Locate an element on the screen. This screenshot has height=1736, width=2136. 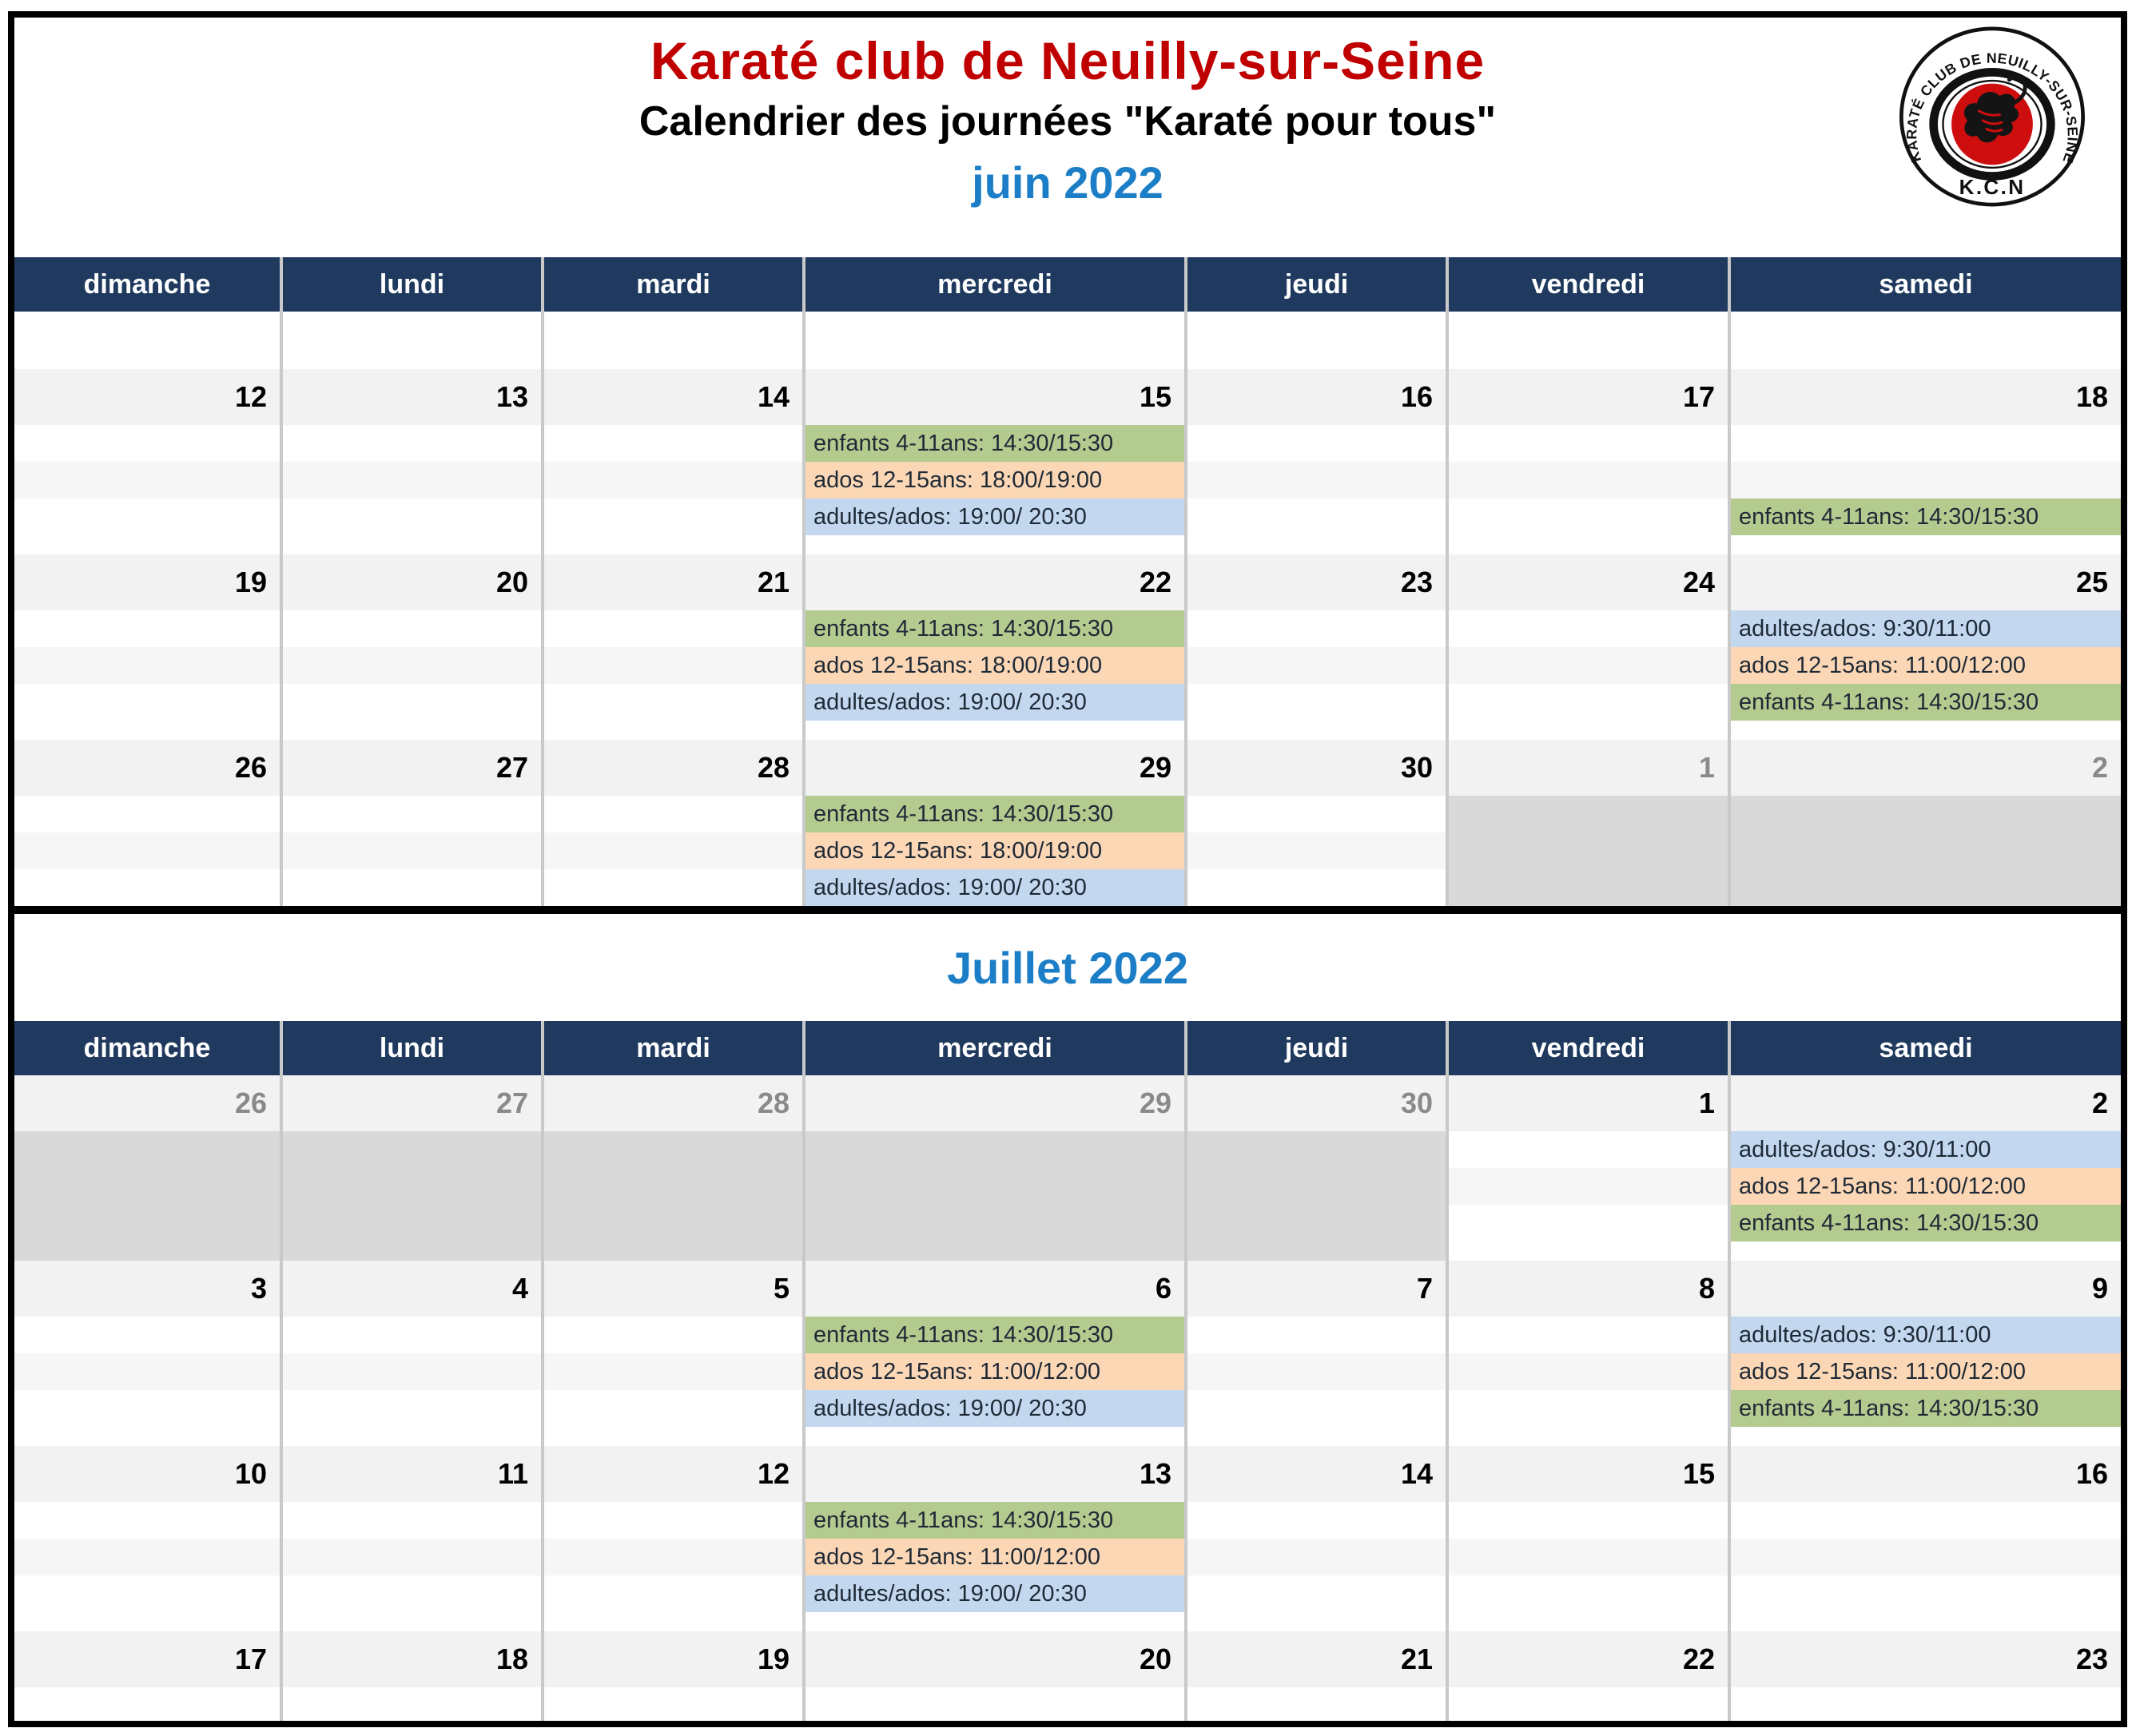
weekday-header-mercredi: mercredi is located at coordinates (996, 284).